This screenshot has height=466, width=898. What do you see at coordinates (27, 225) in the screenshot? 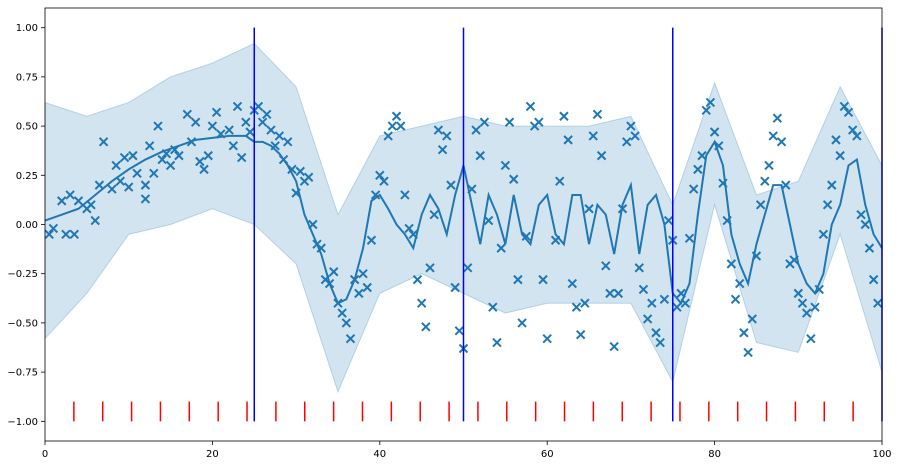
I see `y-tick-label: 0.00` at bounding box center [27, 225].